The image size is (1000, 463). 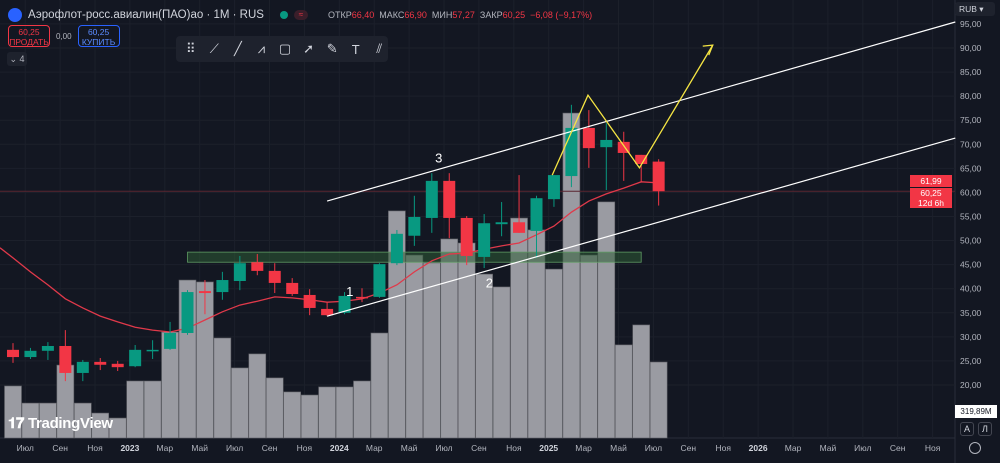 I want to click on y-tick-label: 75,00, so click(x=971, y=120).